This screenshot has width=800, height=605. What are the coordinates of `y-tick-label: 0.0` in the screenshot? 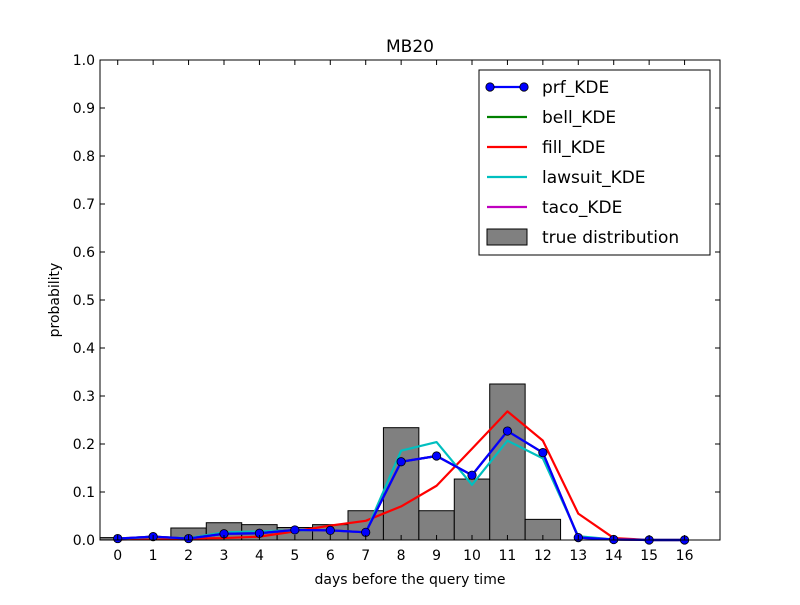 It's located at (84, 541).